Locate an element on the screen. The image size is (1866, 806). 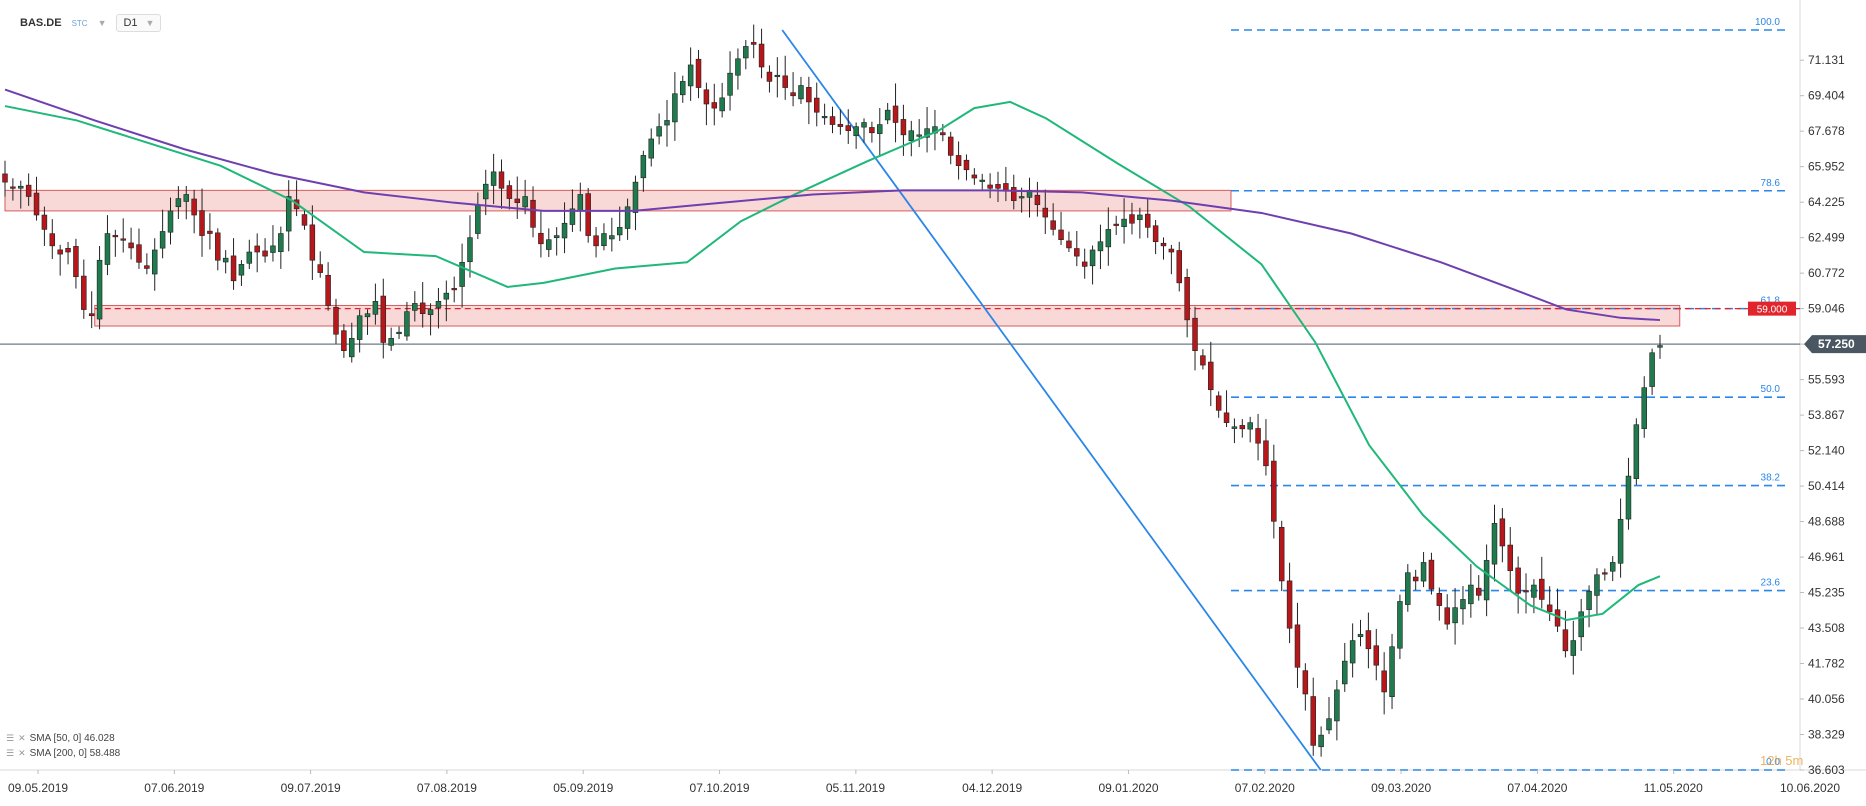
current-price-tag is located at coordinates (1835, 344).